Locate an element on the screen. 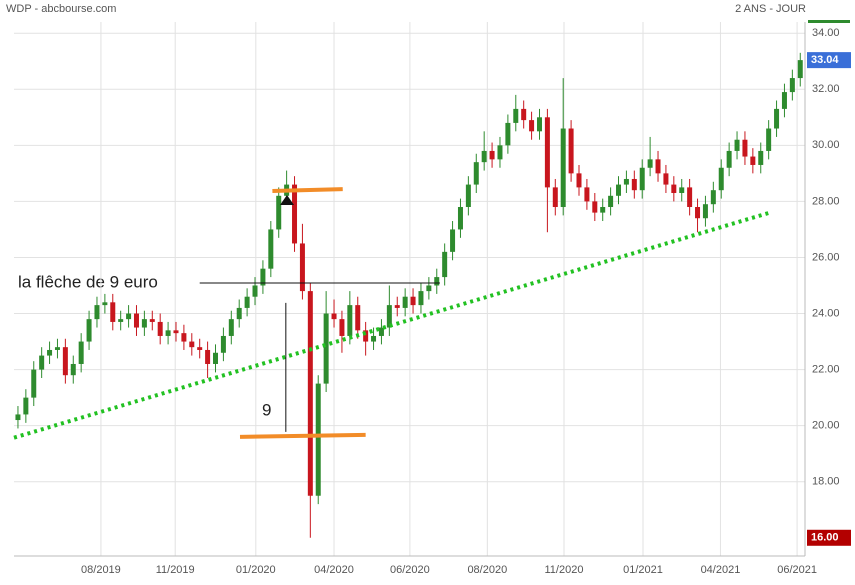  x-tick-label: 01/2020 is located at coordinates (256, 570).